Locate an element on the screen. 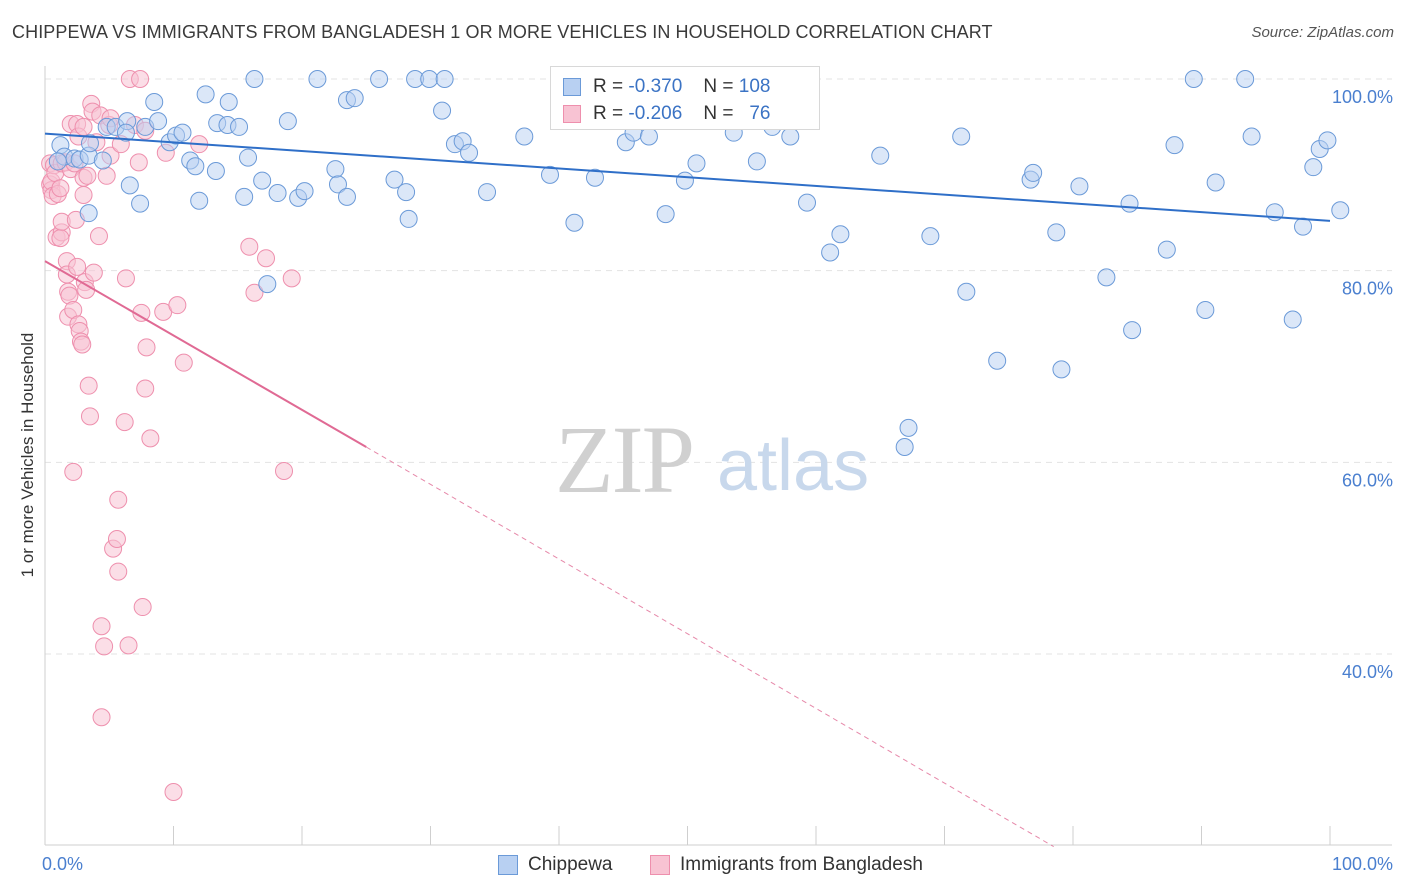 This screenshot has width=1406, height=892. y-tick-label: 40.0% is located at coordinates (1367, 672).